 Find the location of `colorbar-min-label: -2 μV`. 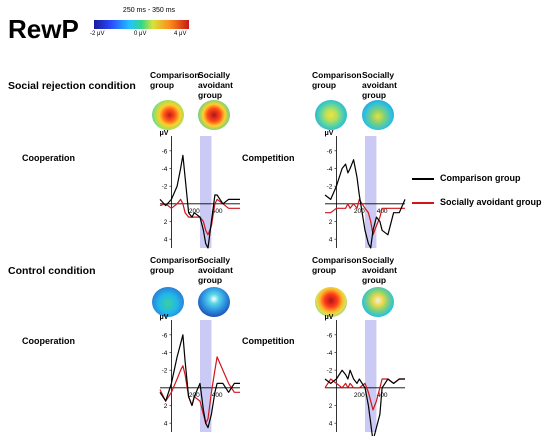

colorbar-min-label: -2 μV is located at coordinates (97, 34).